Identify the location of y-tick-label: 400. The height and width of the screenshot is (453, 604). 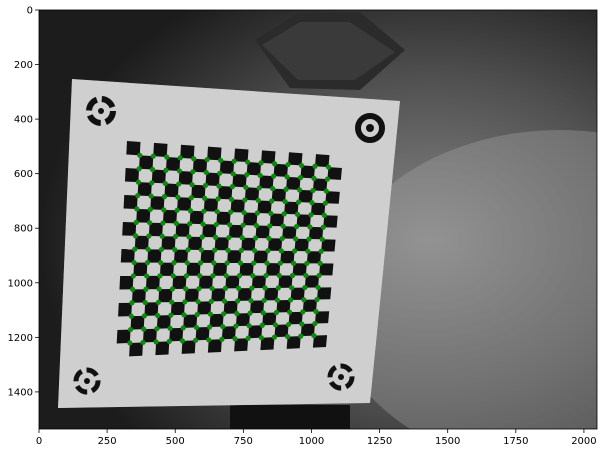
(23, 120).